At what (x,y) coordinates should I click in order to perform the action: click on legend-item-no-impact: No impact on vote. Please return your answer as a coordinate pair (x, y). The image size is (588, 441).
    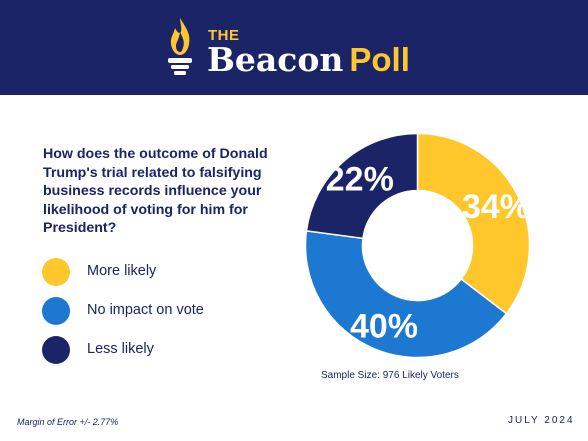
    Looking at the image, I should click on (157, 316).